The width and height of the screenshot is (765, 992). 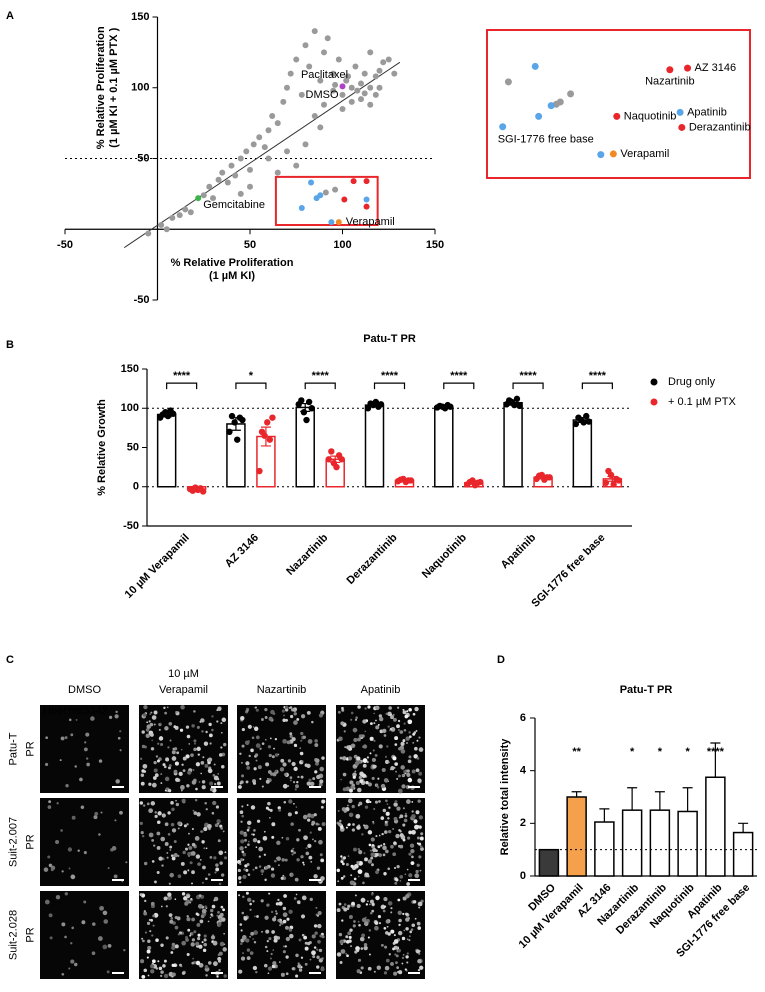 I want to click on legend-label: Drug only, so click(x=692, y=382).